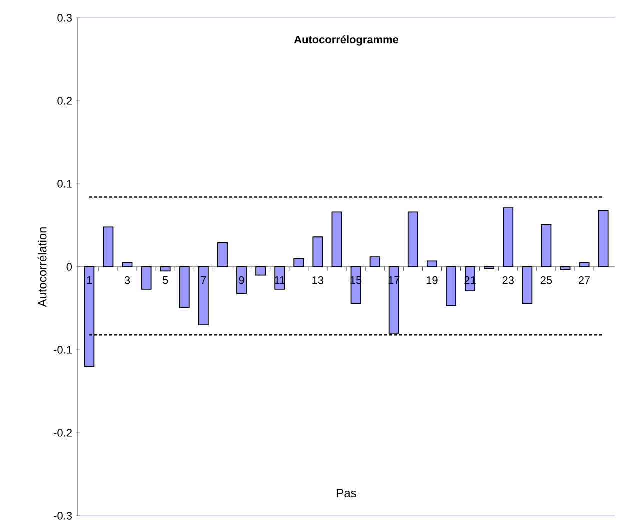  I want to click on y-tick-label: 0.2, so click(65, 101).